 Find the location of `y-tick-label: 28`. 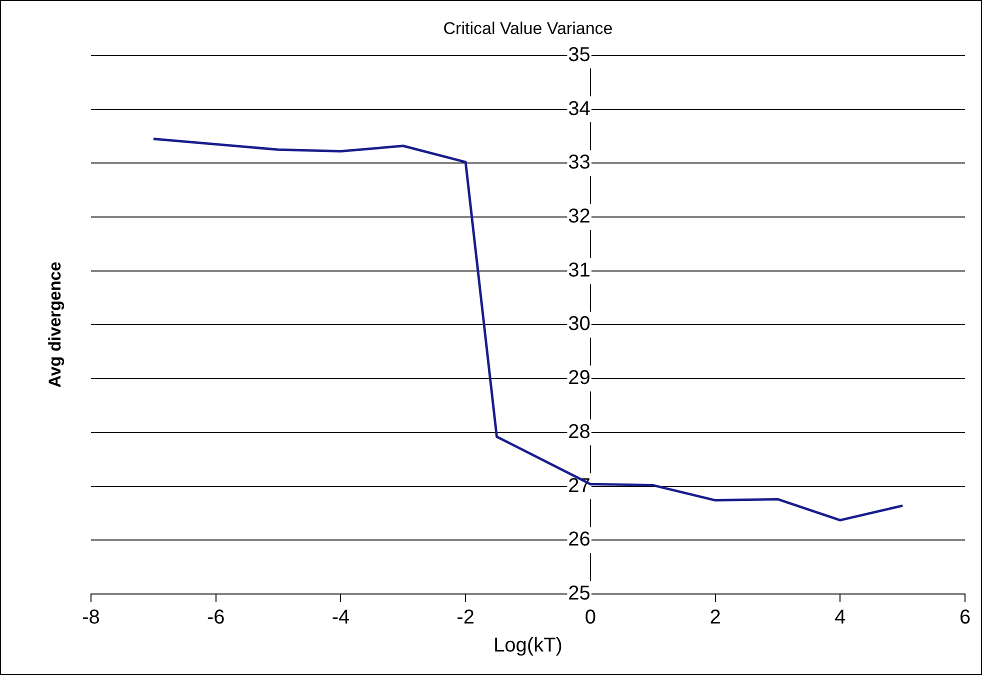

y-tick-label: 28 is located at coordinates (579, 431).